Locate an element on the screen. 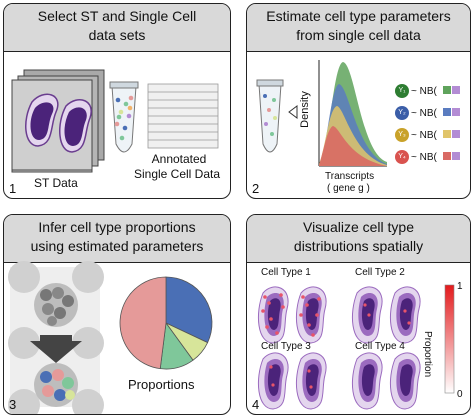 Image resolution: width=474 pixels, height=418 pixels. panel-2-title-line-1: Estimate cell type parameters is located at coordinates (358, 16).